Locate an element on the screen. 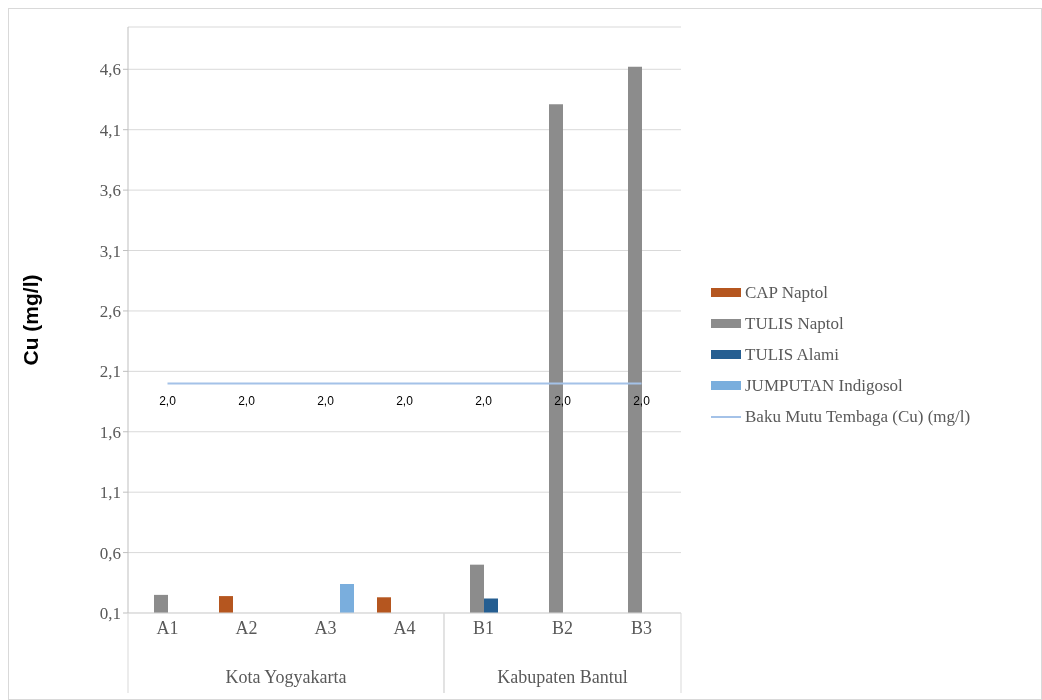 The image size is (1042, 700). text: Kota Yogyakarta is located at coordinates (286, 677).